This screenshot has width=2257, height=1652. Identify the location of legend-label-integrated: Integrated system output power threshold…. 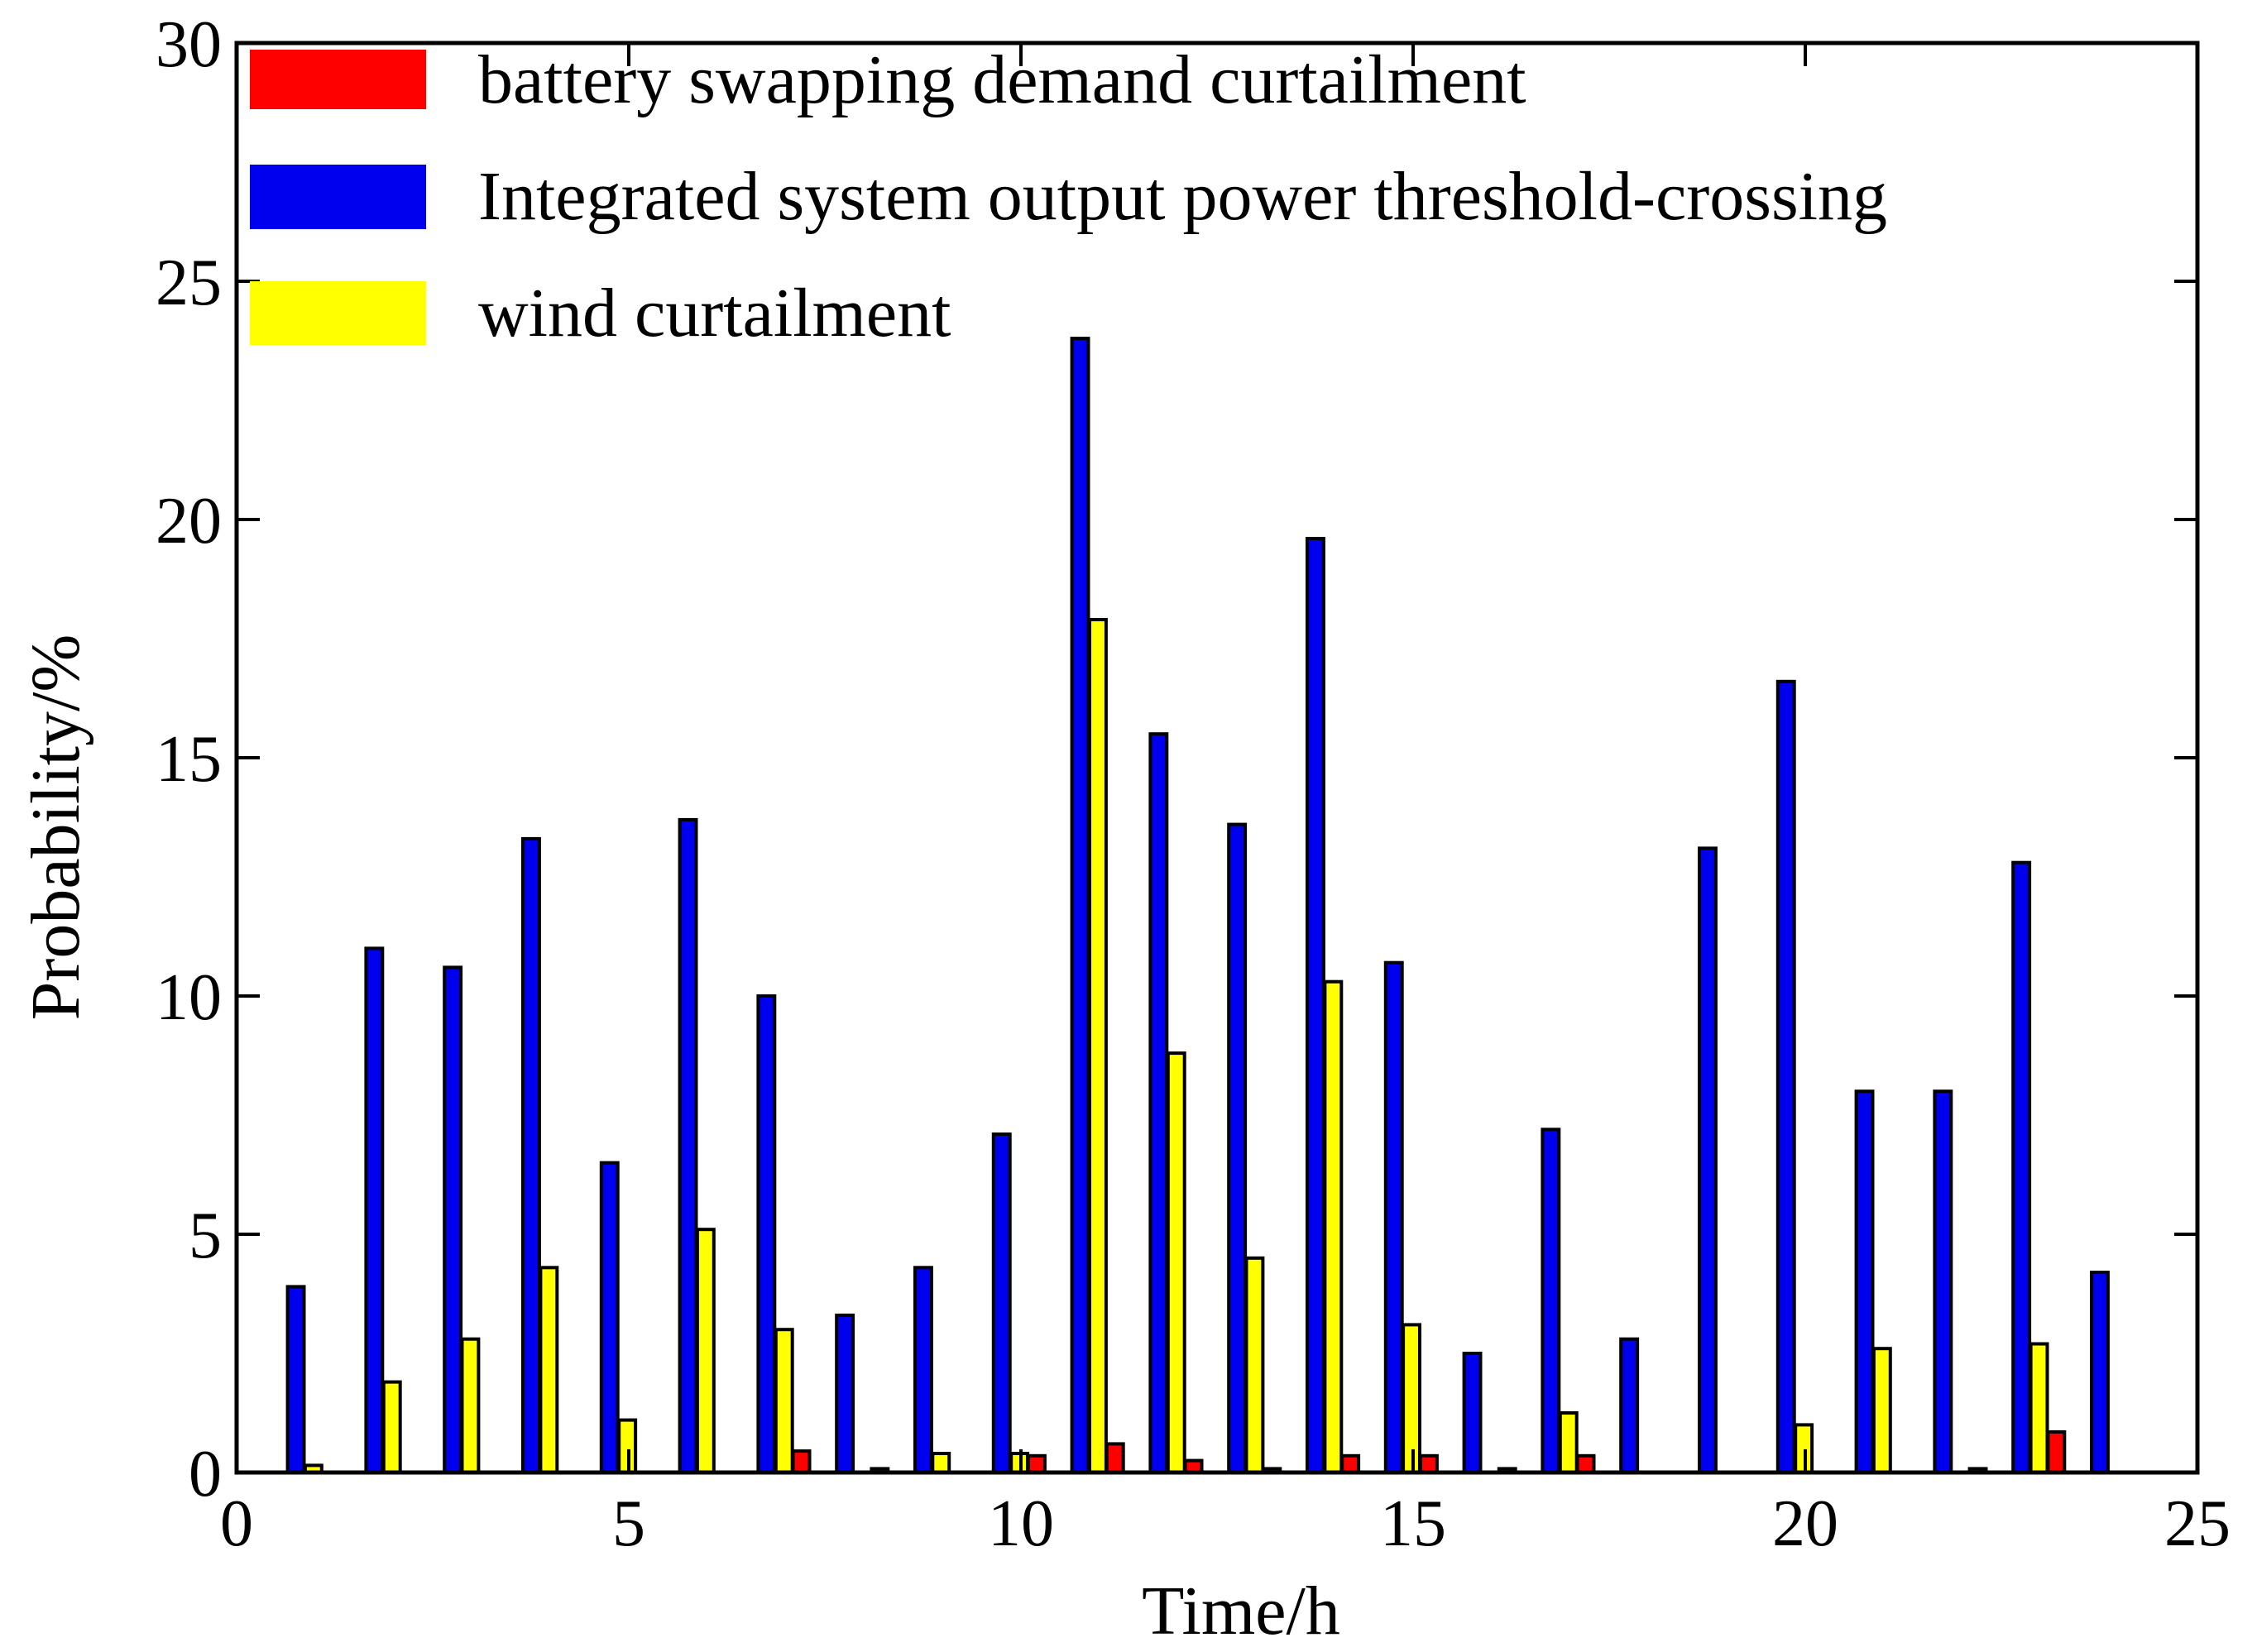
(1183, 196).